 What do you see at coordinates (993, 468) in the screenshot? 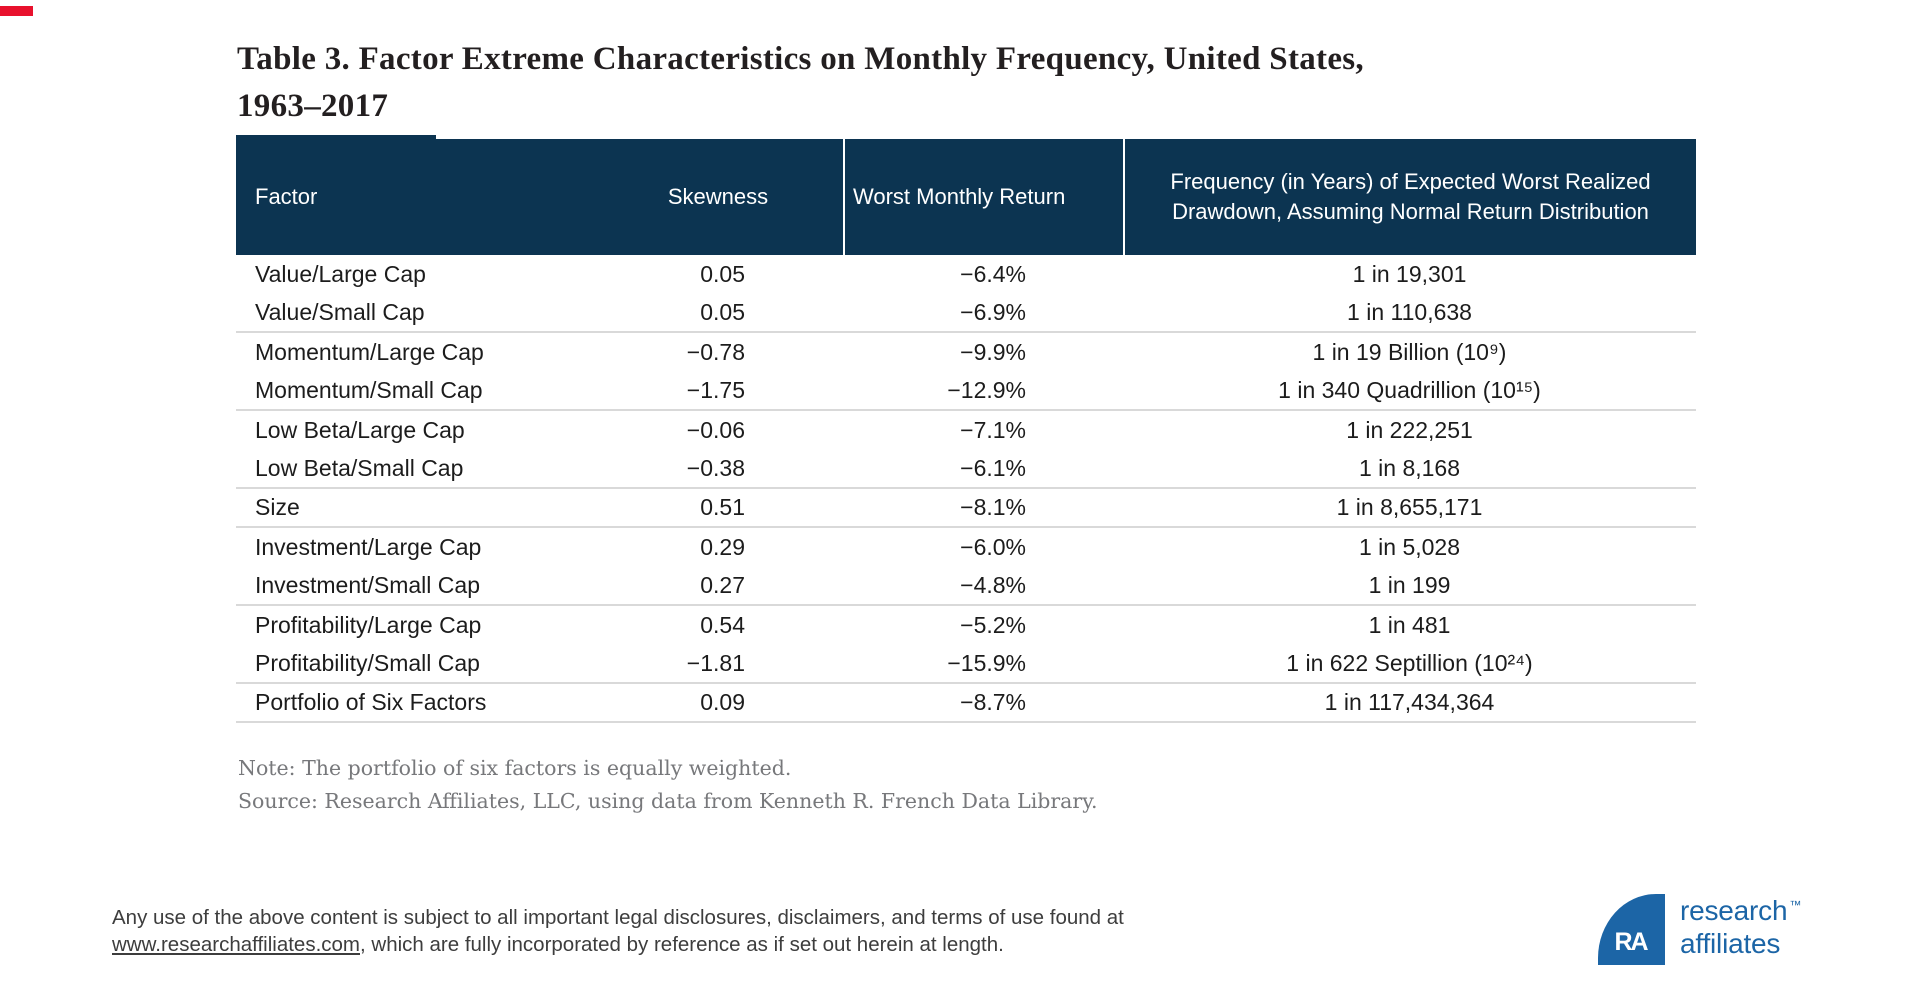
I see `cell-worst: −6.1%` at bounding box center [993, 468].